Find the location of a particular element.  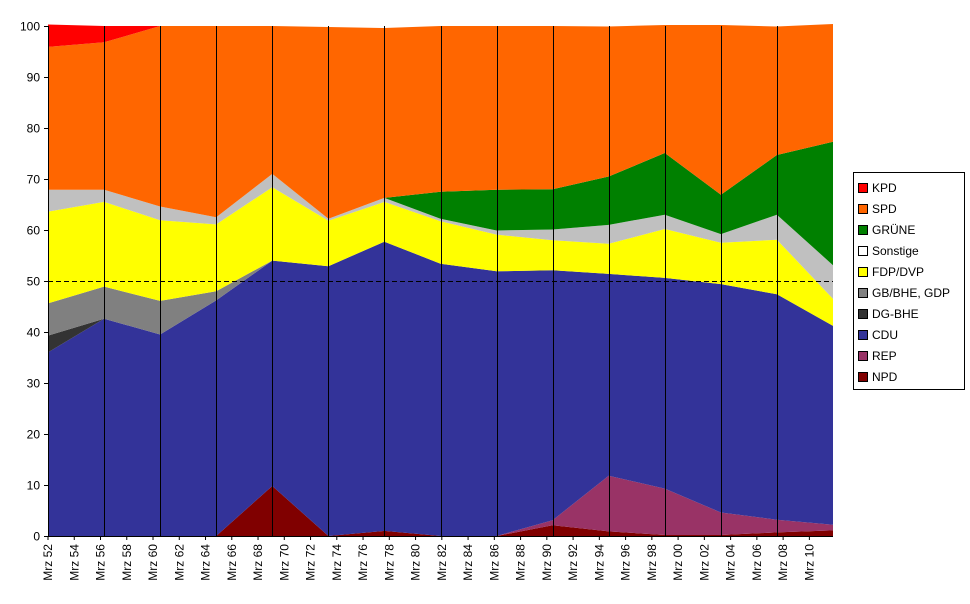

x-tick-label: Mrz 70 is located at coordinates (284, 562).